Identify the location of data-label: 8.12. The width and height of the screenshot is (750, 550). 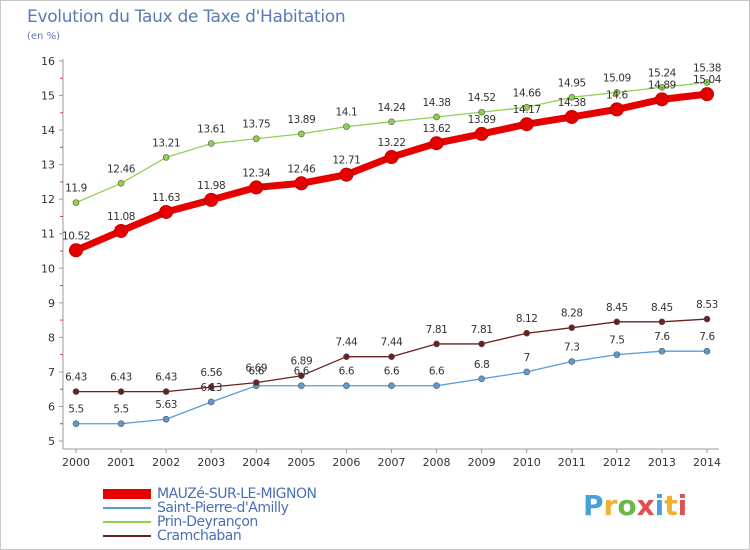
(527, 319).